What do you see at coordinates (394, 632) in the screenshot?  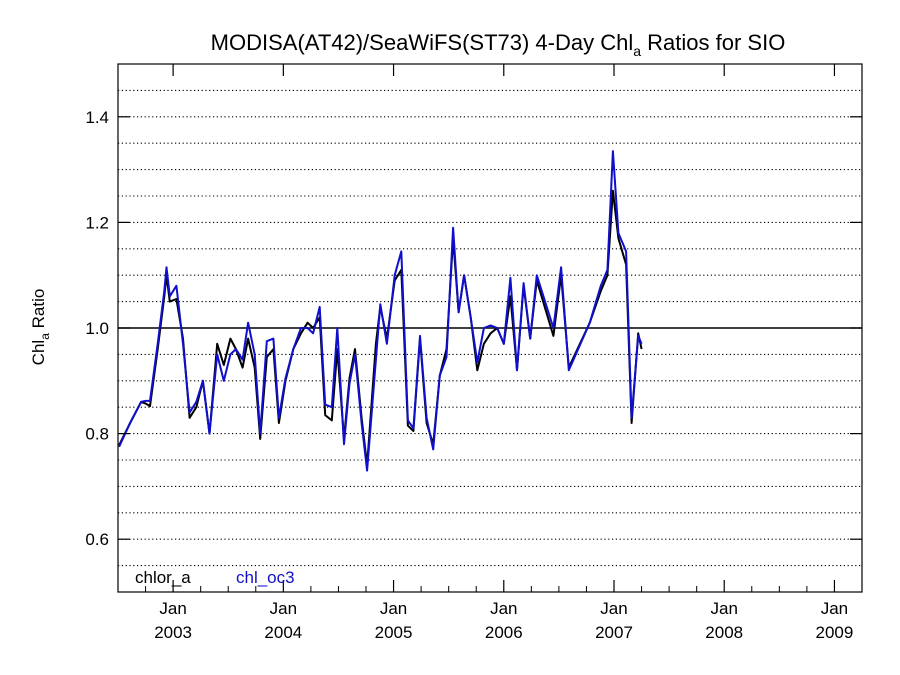 I see `x-tick-label-year: 2005` at bounding box center [394, 632].